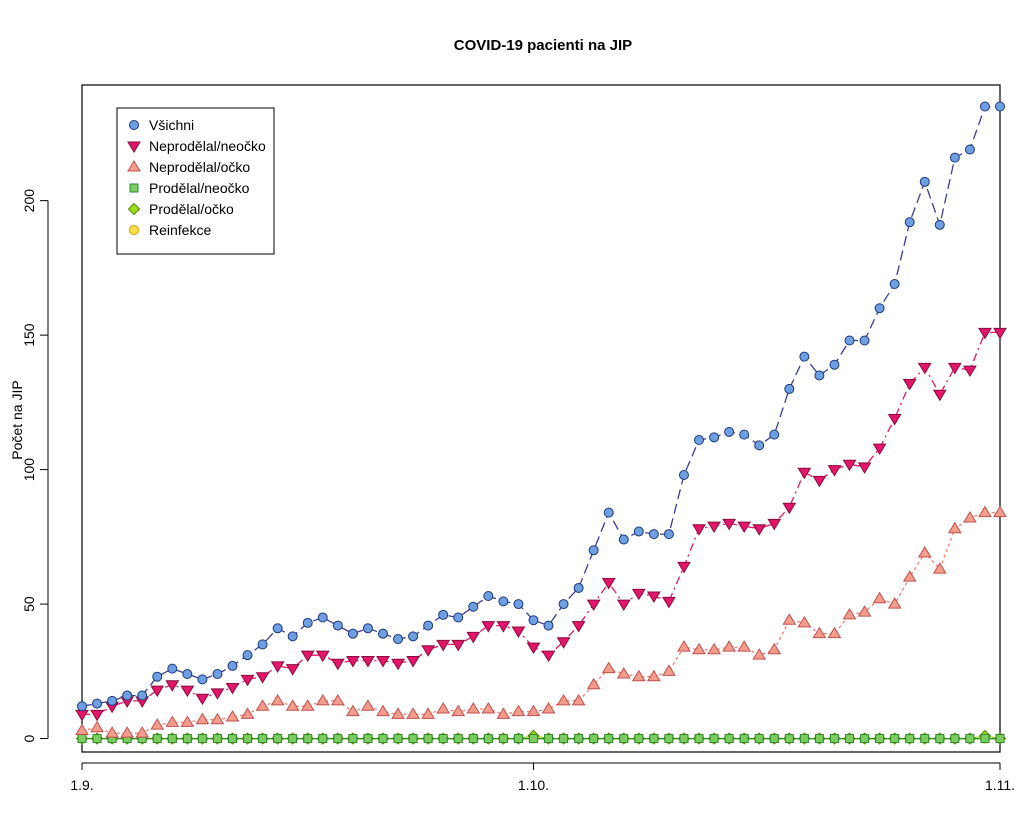  Describe the element at coordinates (533, 785) in the screenshot. I see `x-tick-label: 1.10.` at that location.